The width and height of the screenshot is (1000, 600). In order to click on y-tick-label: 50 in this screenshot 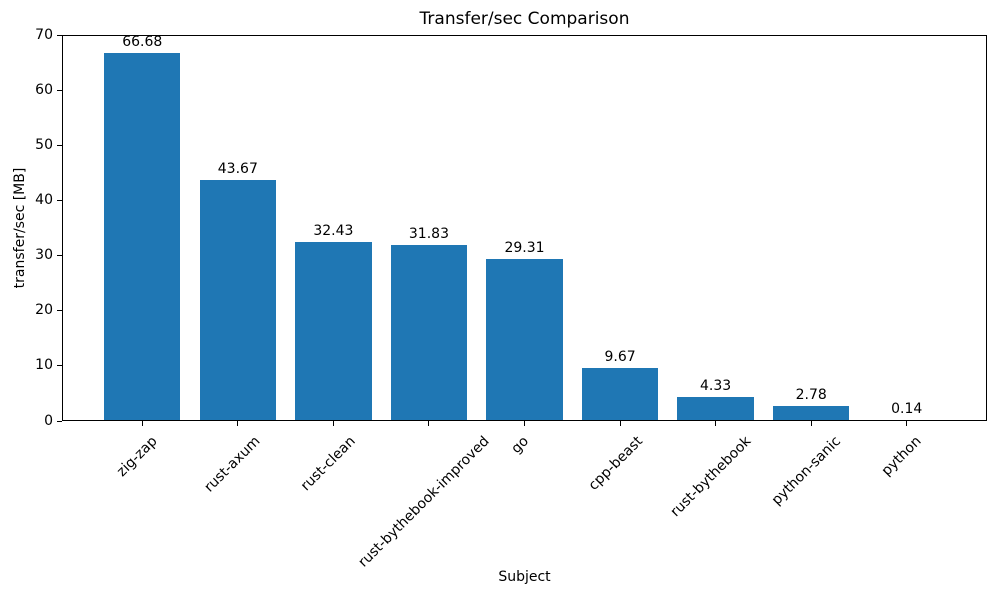, I will do `click(44, 144)`.